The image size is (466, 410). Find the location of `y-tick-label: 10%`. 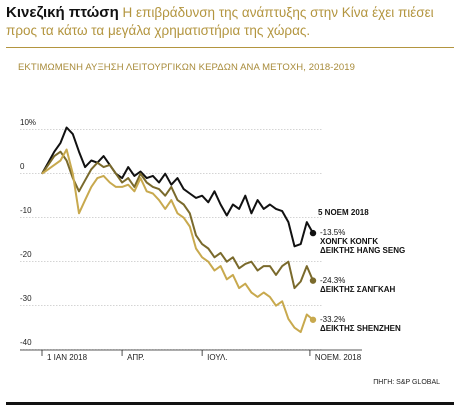

y-tick-label: 10% is located at coordinates (28, 122).